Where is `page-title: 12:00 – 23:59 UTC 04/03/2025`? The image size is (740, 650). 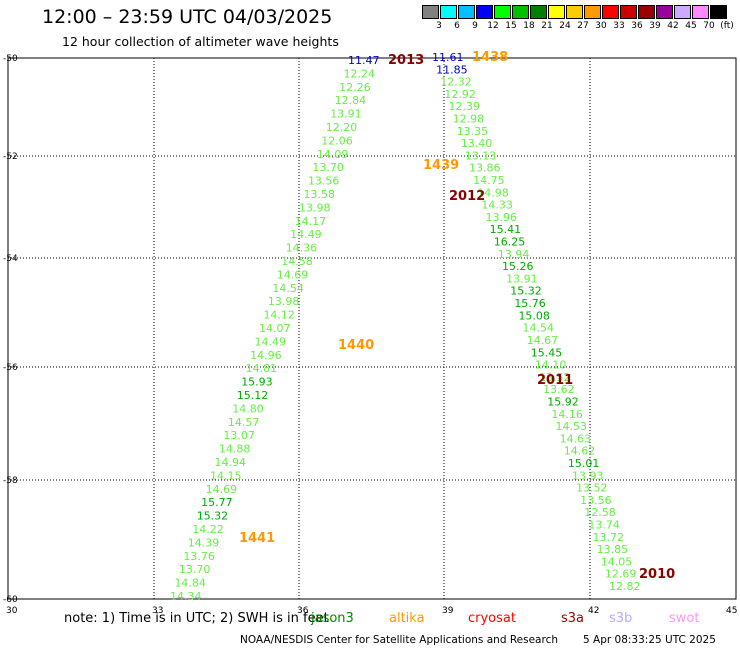 page-title: 12:00 – 23:59 UTC 04/03/2025 is located at coordinates (187, 17).